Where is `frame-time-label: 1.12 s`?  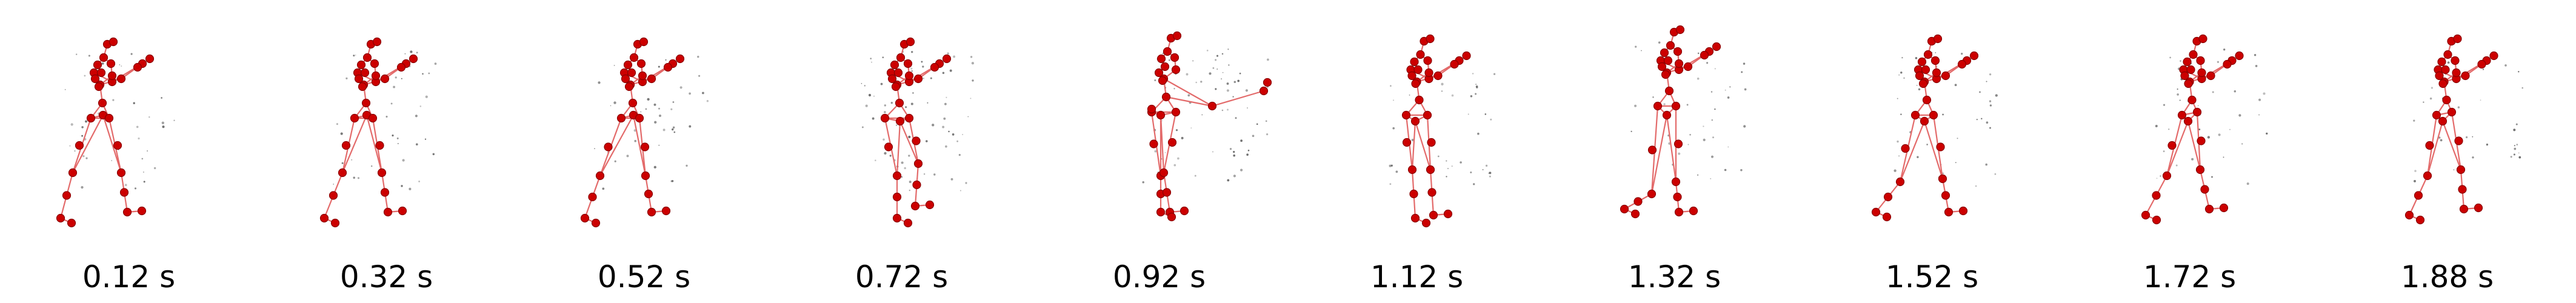
frame-time-label: 1.12 s is located at coordinates (1417, 277).